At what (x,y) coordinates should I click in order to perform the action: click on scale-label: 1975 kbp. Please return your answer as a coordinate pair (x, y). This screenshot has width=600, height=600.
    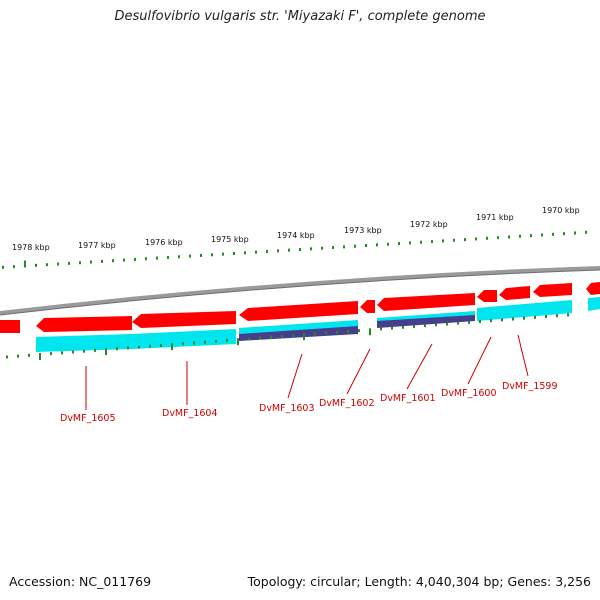
    Looking at the image, I should click on (230, 239).